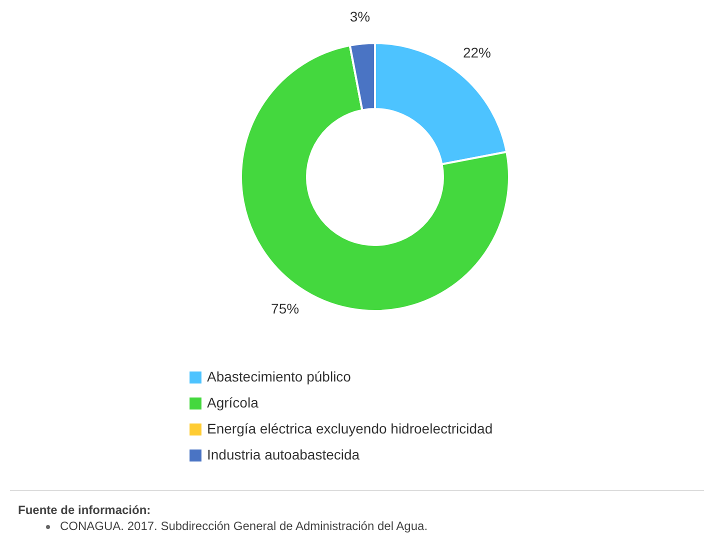 This screenshot has height=558, width=714. Describe the element at coordinates (244, 526) in the screenshot. I see `text: CONAGUA. 2017. Subdirección General de Administración del Agua.` at that location.